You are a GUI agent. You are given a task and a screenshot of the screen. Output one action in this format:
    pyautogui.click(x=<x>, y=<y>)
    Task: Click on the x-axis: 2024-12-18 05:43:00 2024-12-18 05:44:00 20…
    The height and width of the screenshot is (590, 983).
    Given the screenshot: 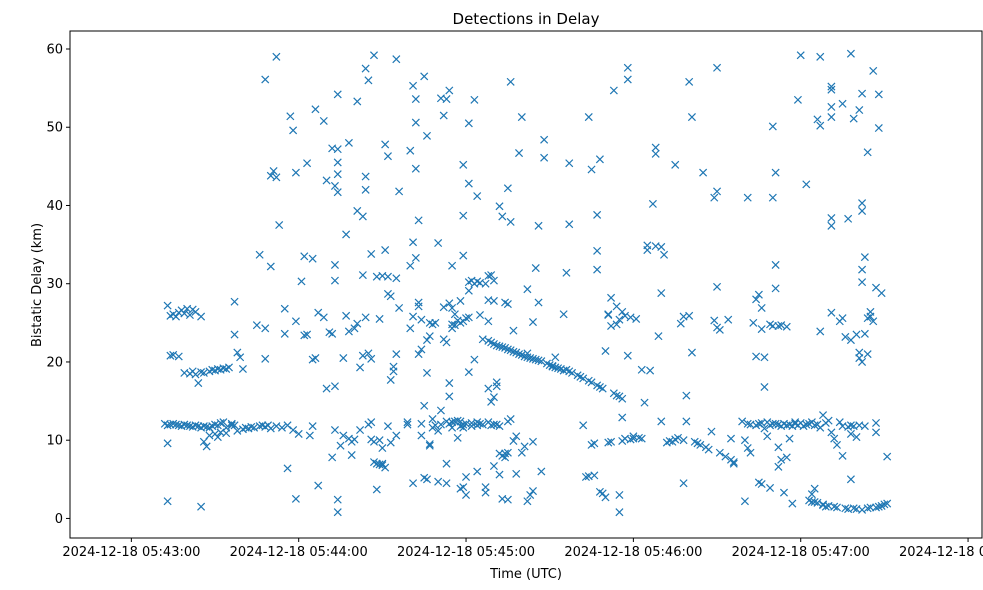 What is the action you would take?
    pyautogui.click(x=522, y=549)
    